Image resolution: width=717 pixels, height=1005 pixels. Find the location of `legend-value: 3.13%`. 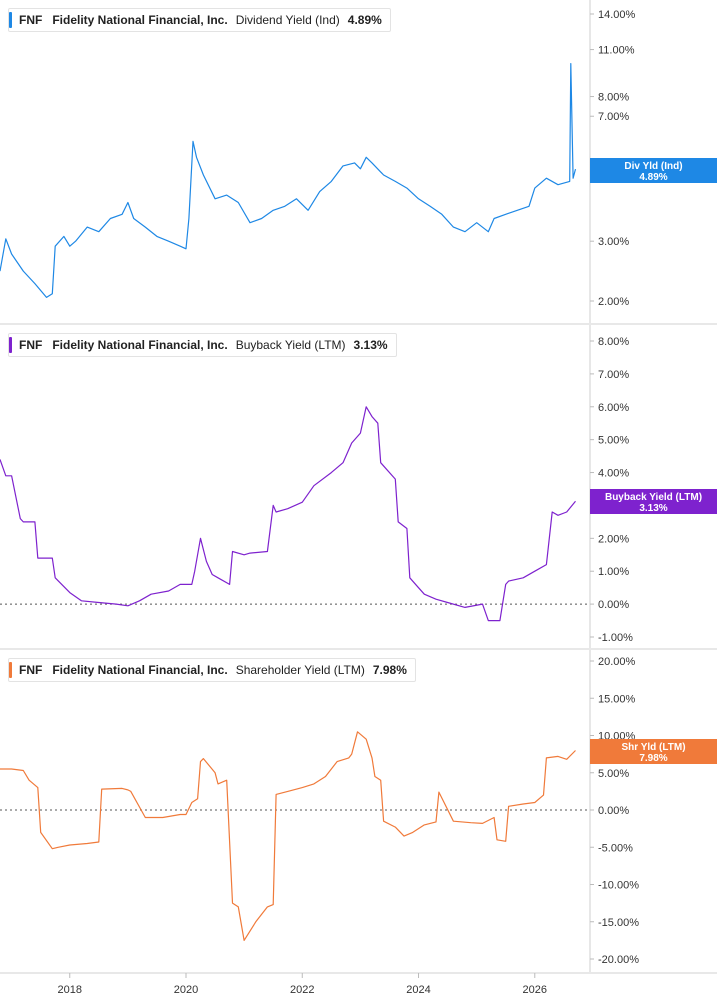

legend-value: 3.13% is located at coordinates (370, 345).